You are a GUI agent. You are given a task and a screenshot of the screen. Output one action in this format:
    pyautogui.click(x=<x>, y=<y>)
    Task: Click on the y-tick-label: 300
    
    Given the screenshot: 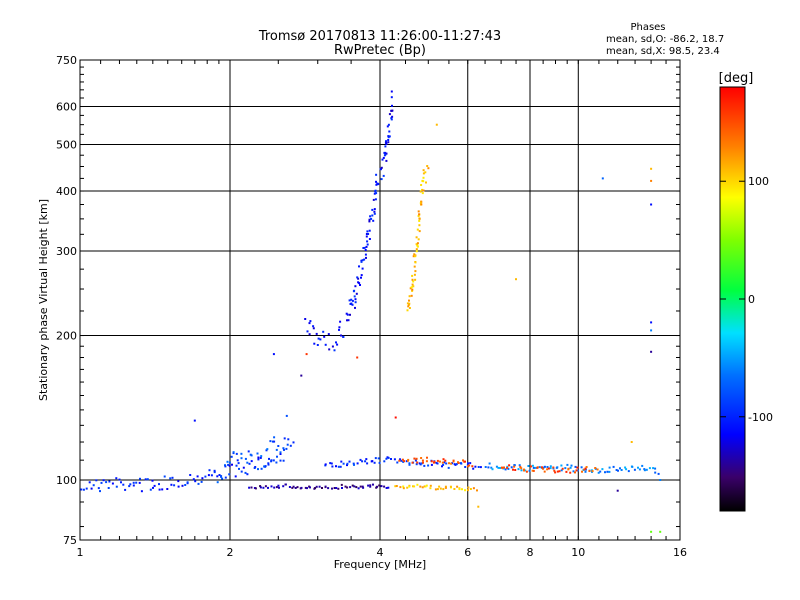 What is the action you would take?
    pyautogui.click(x=66, y=251)
    